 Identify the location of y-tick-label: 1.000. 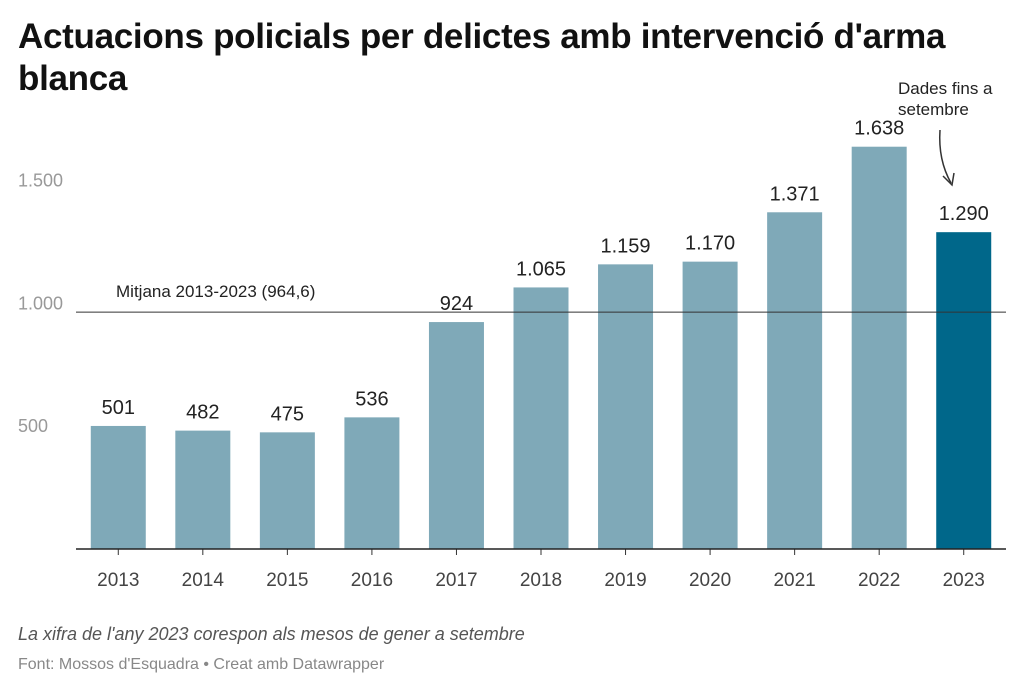
(40, 303).